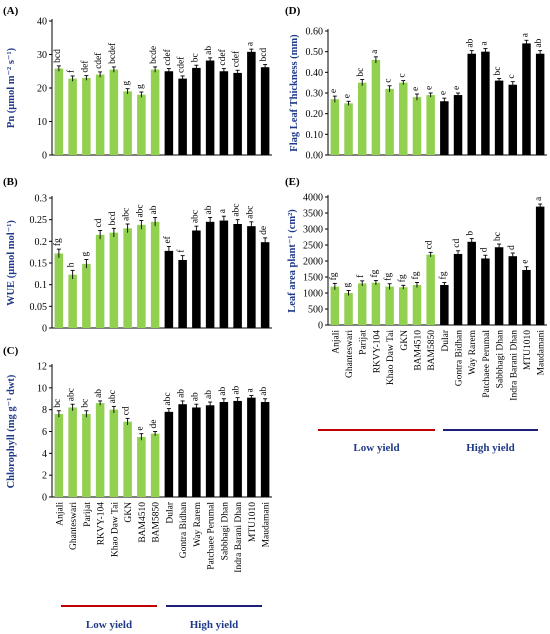 The width and height of the screenshot is (550, 634). I want to click on significance-letter: bcde, so click(154, 55).